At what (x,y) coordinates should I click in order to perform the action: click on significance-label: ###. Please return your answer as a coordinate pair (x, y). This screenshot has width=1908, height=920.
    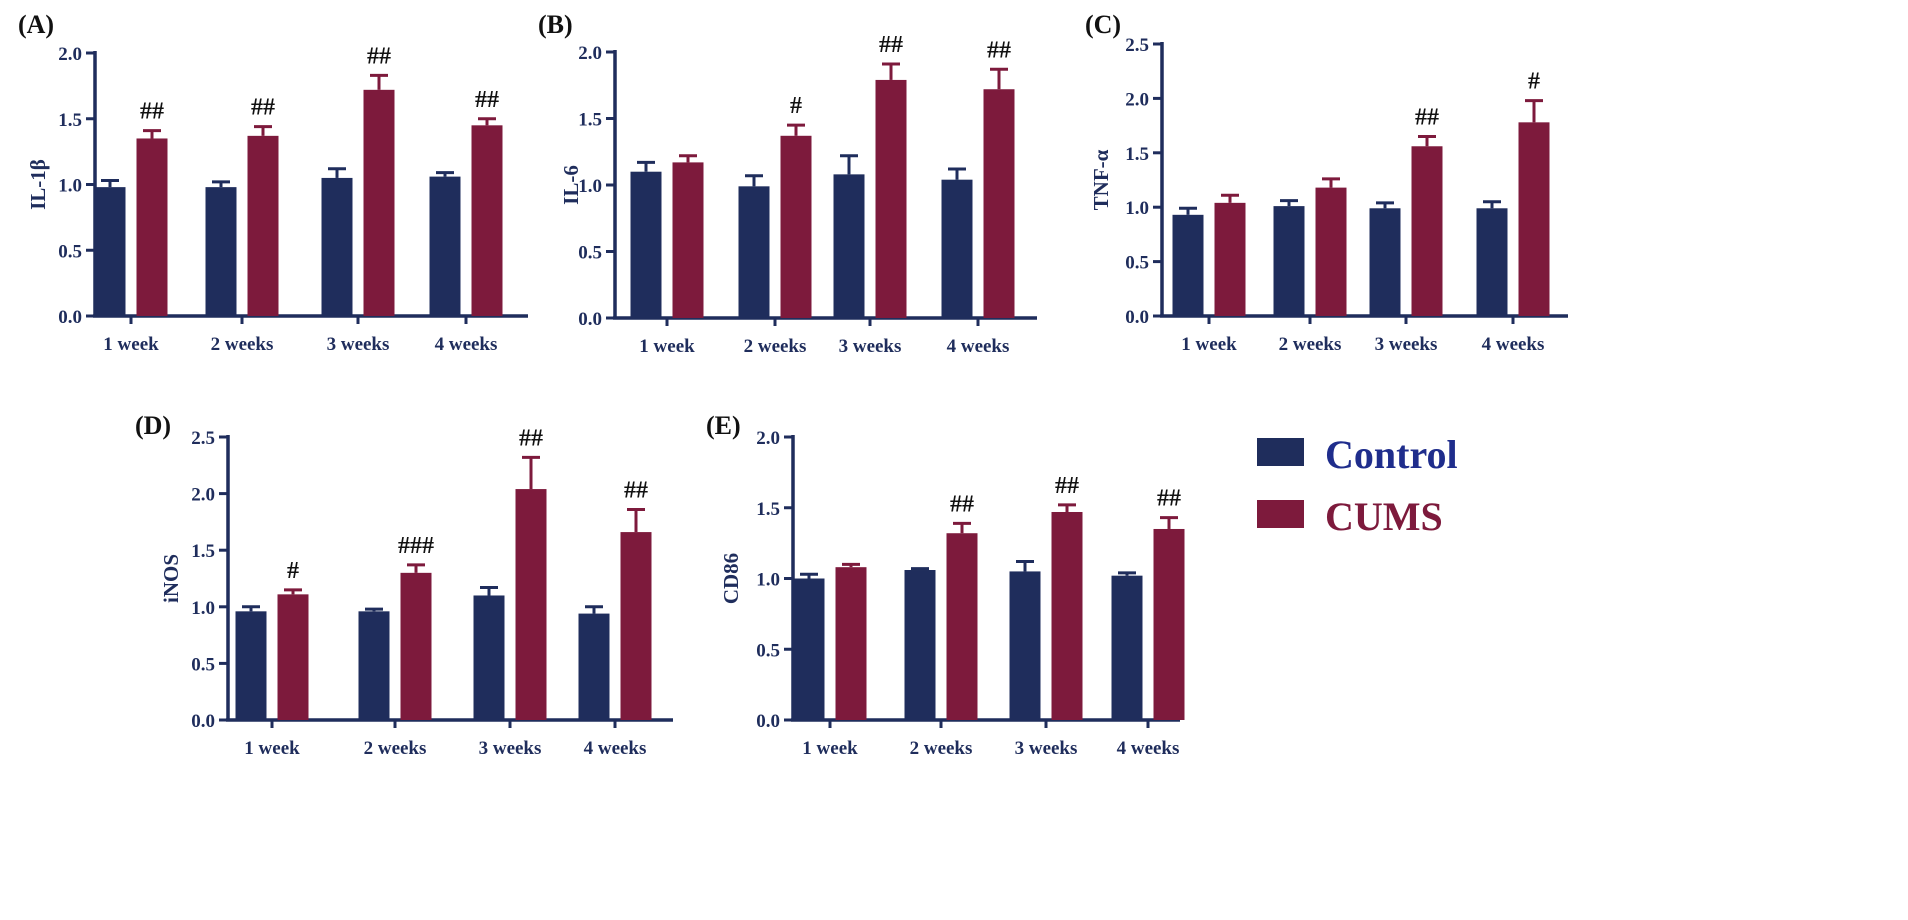
    Looking at the image, I should click on (416, 546).